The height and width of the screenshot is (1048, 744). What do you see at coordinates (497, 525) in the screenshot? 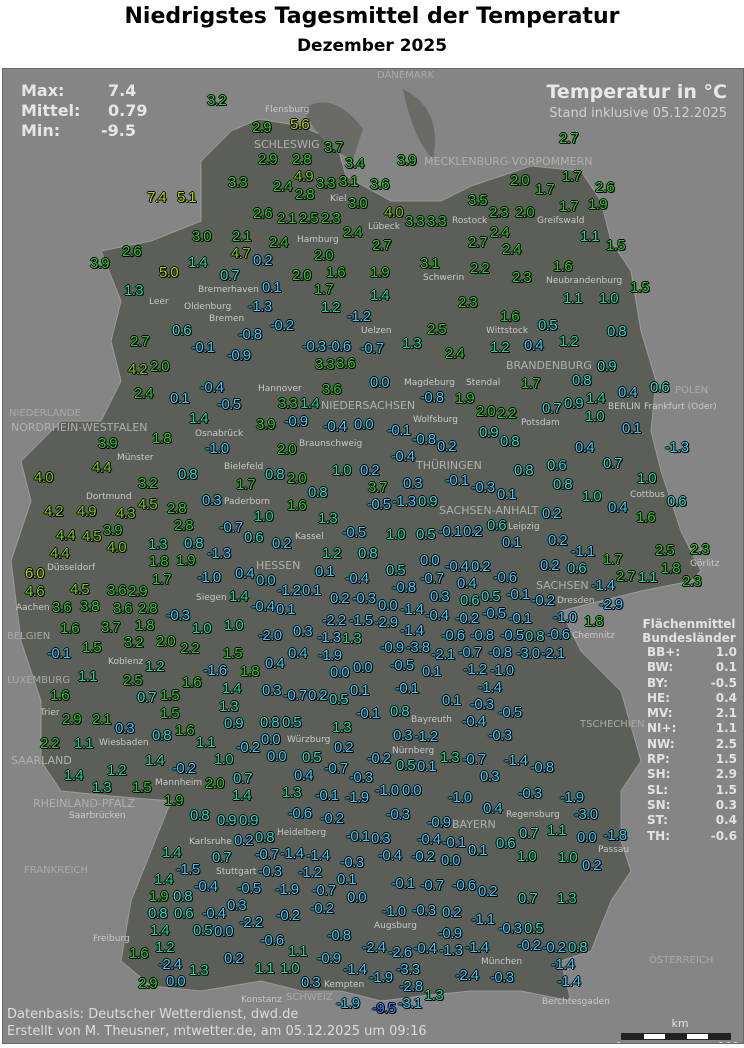
I see `station-value: 0.6` at bounding box center [497, 525].